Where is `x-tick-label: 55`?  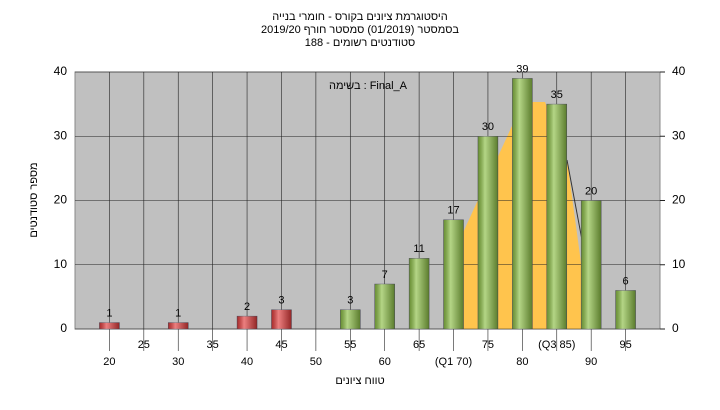 x-tick-label: 55 is located at coordinates (350, 345).